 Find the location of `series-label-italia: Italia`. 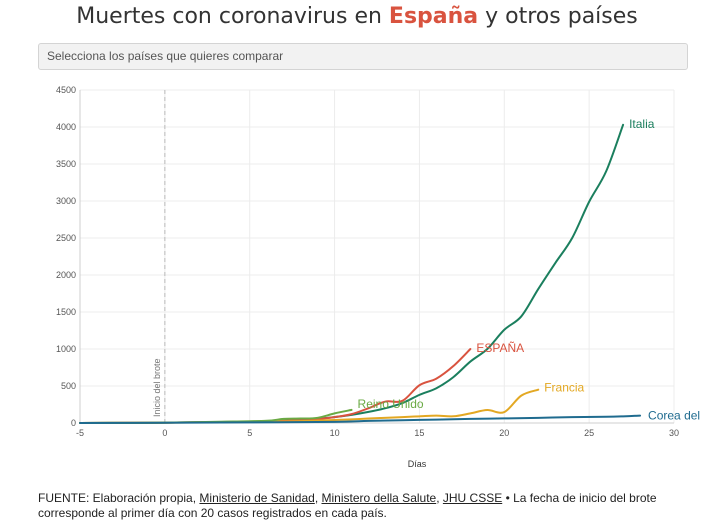

series-label-italia: Italia is located at coordinates (642, 124).